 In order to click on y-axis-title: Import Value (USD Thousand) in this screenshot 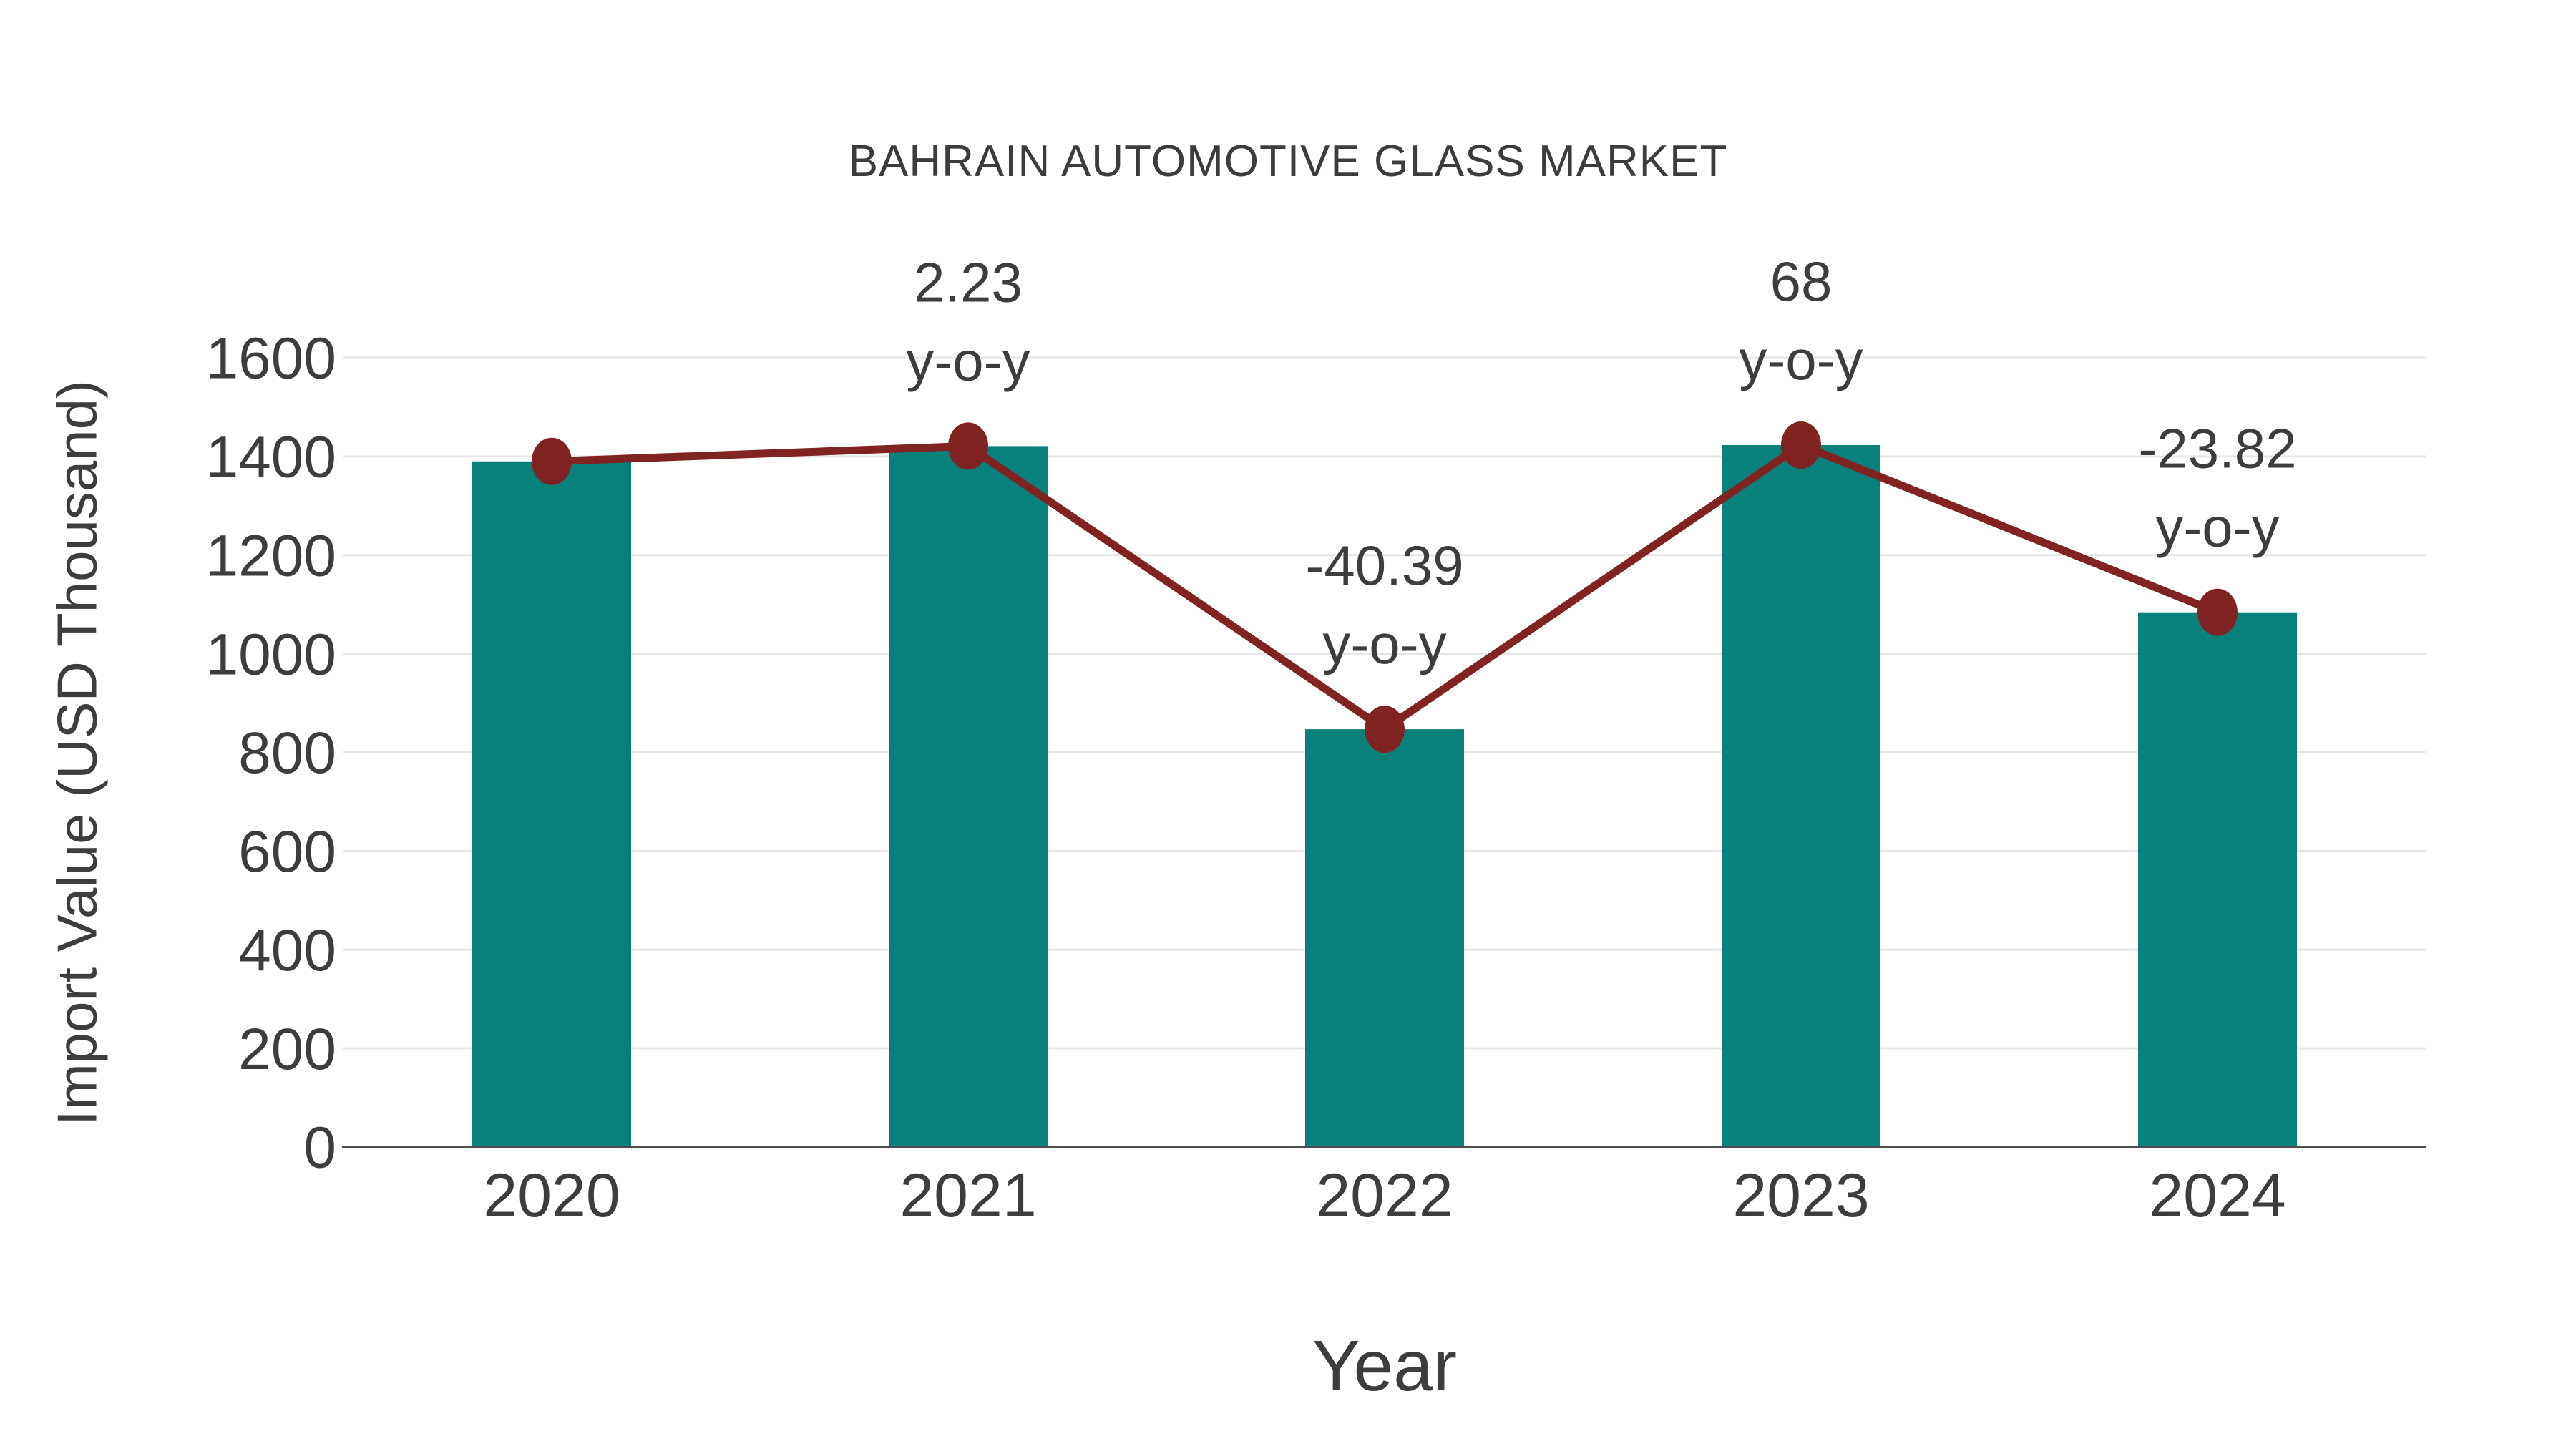, I will do `click(77, 753)`.